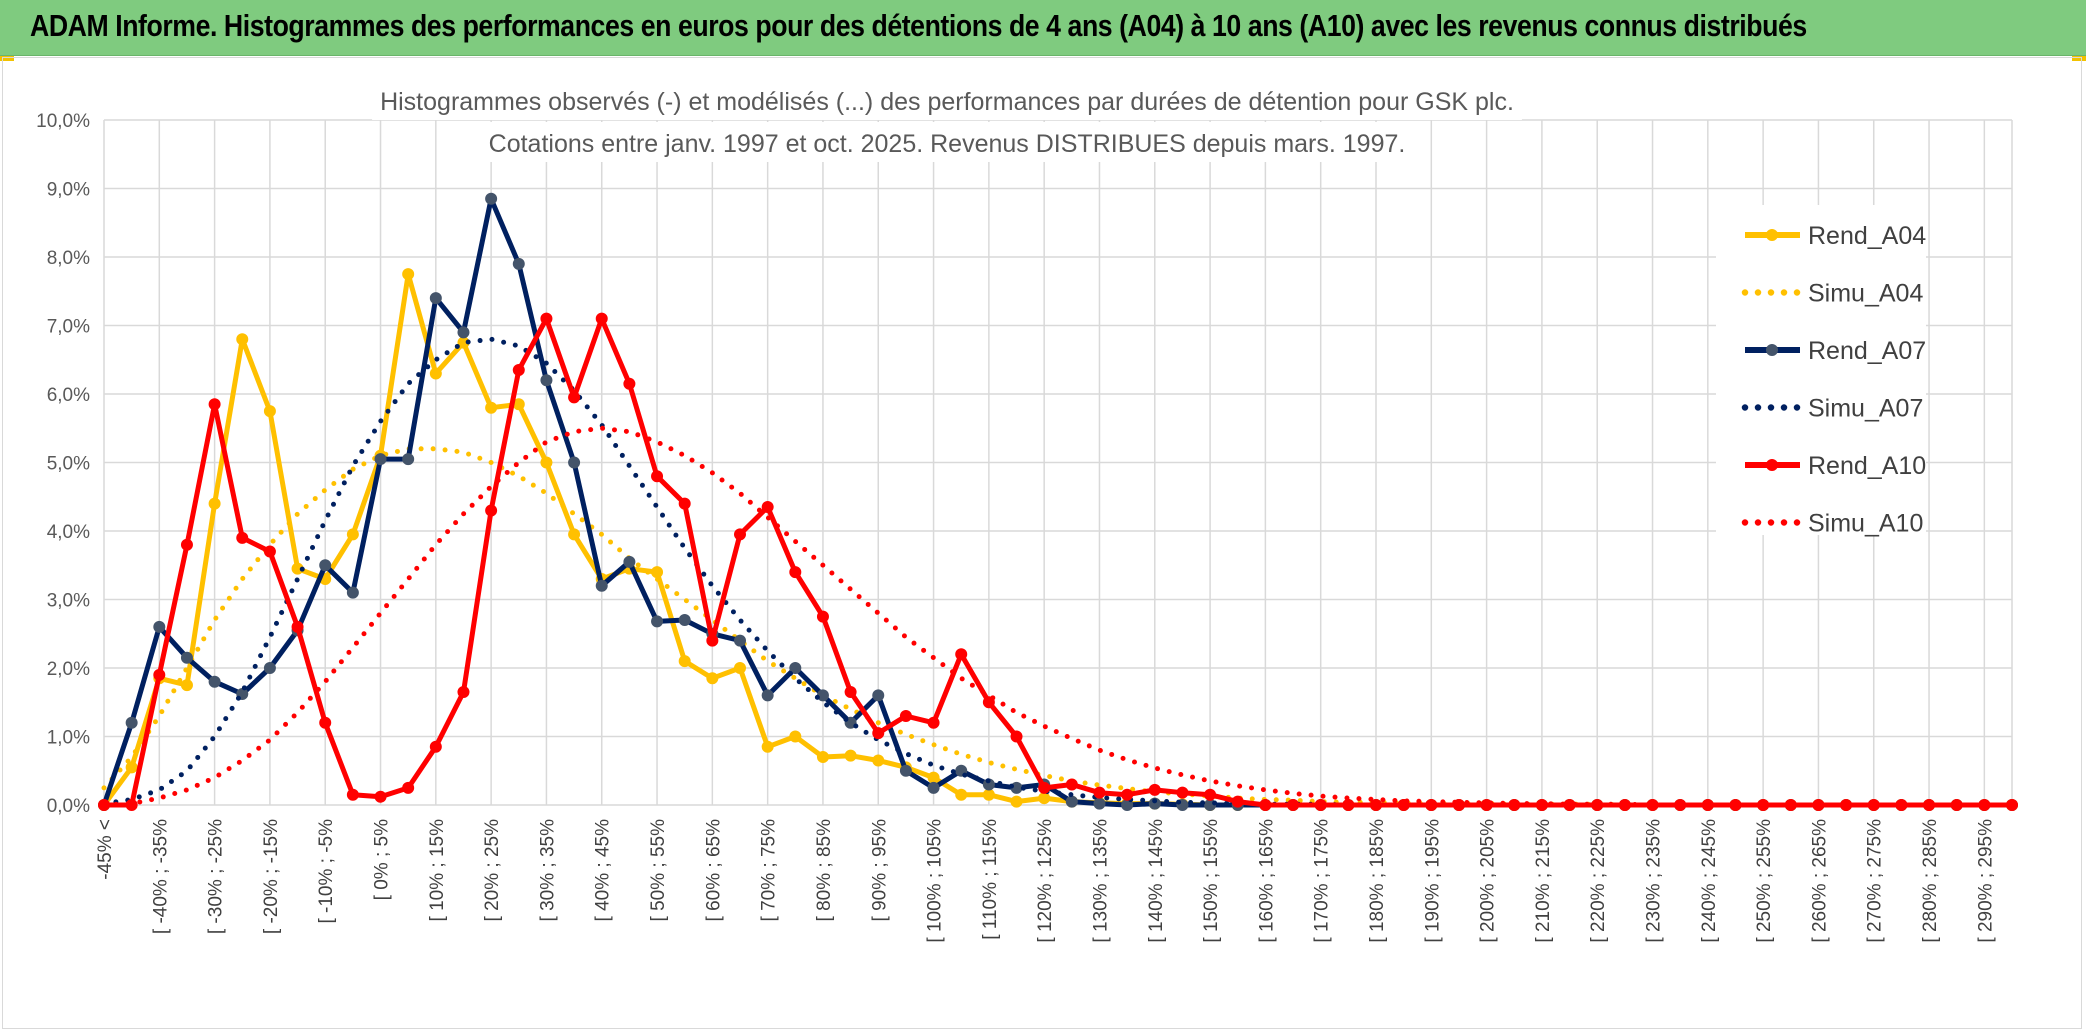 This screenshot has height=1033, width=2086. I want to click on x-tick-label: [ 190% ; 195%, so click(1432, 881).